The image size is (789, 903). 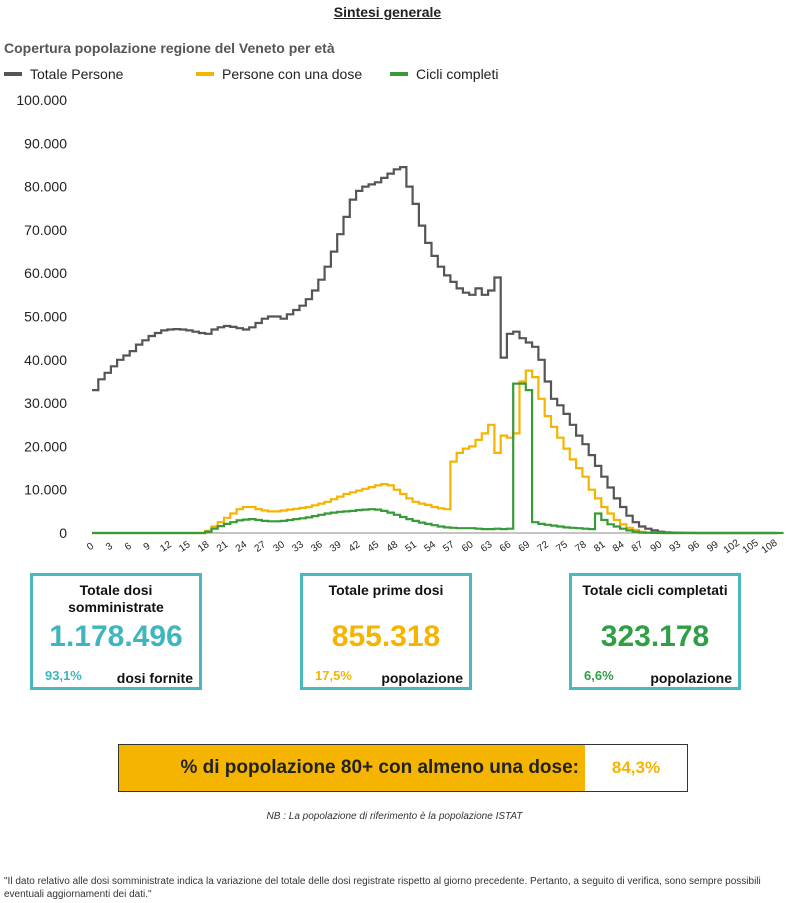 I want to click on x-tick-label: 21, so click(x=223, y=547).